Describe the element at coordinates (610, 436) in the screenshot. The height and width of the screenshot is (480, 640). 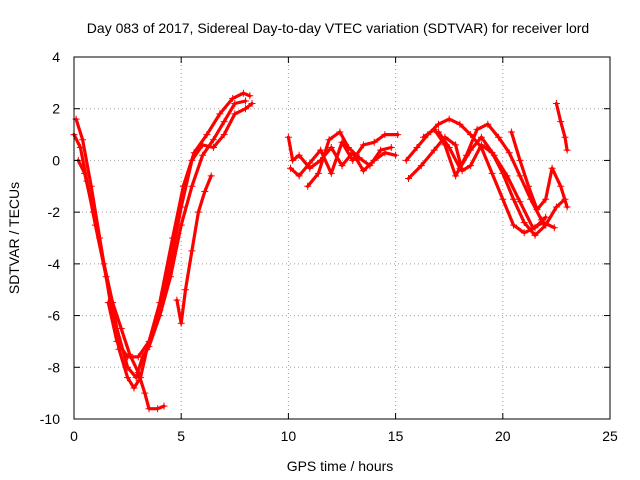
I see `x-tick-label: 25` at that location.